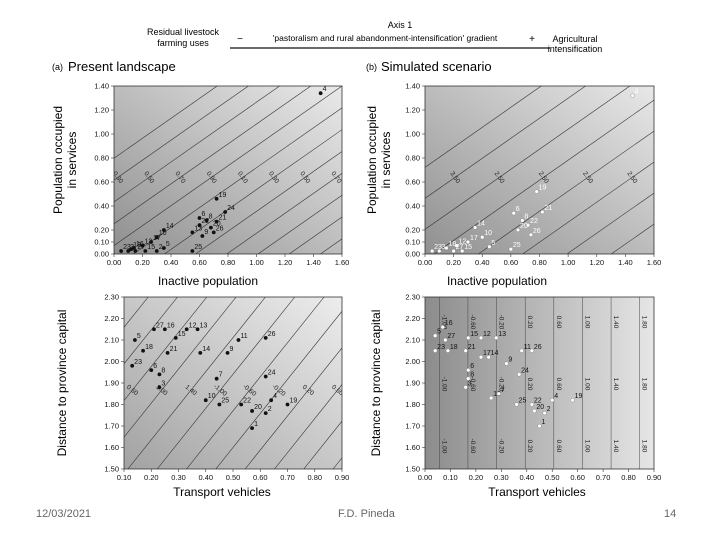 This screenshot has width=720, height=540. I want to click on data-point-label-d-1: 1, so click(544, 422).